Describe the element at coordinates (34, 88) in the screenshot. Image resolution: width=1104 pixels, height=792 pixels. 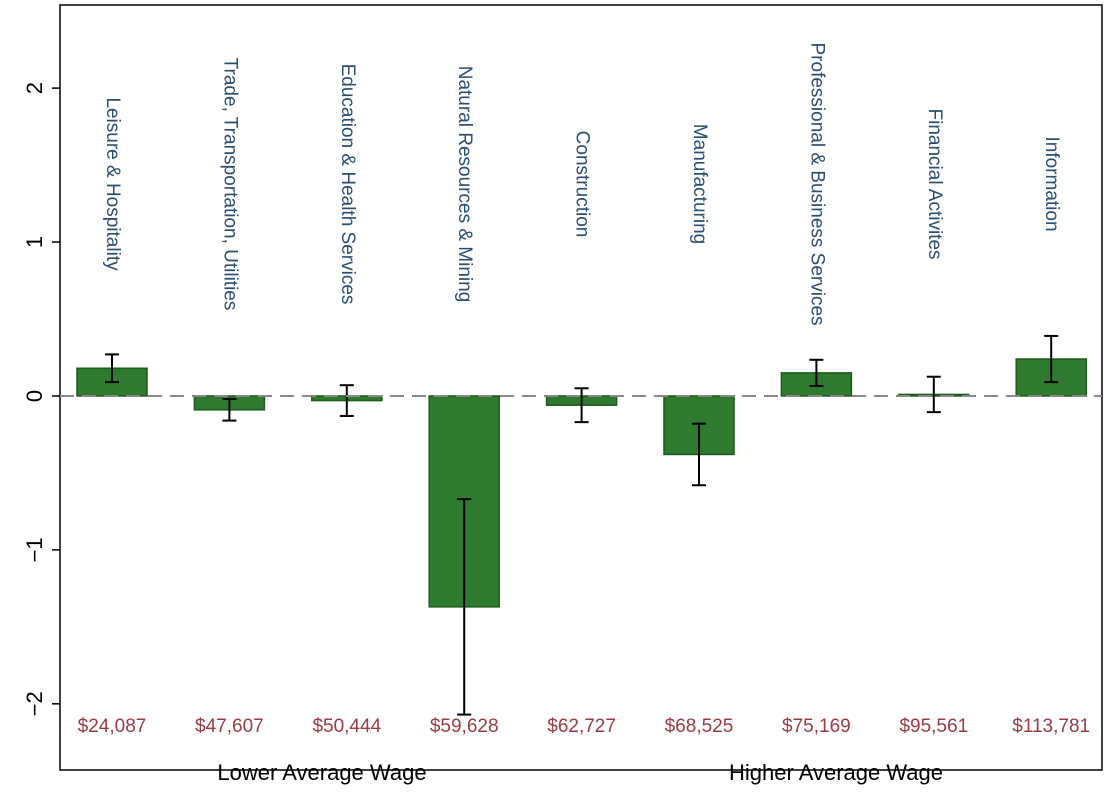
I see `y-tick-label: 2` at that location.